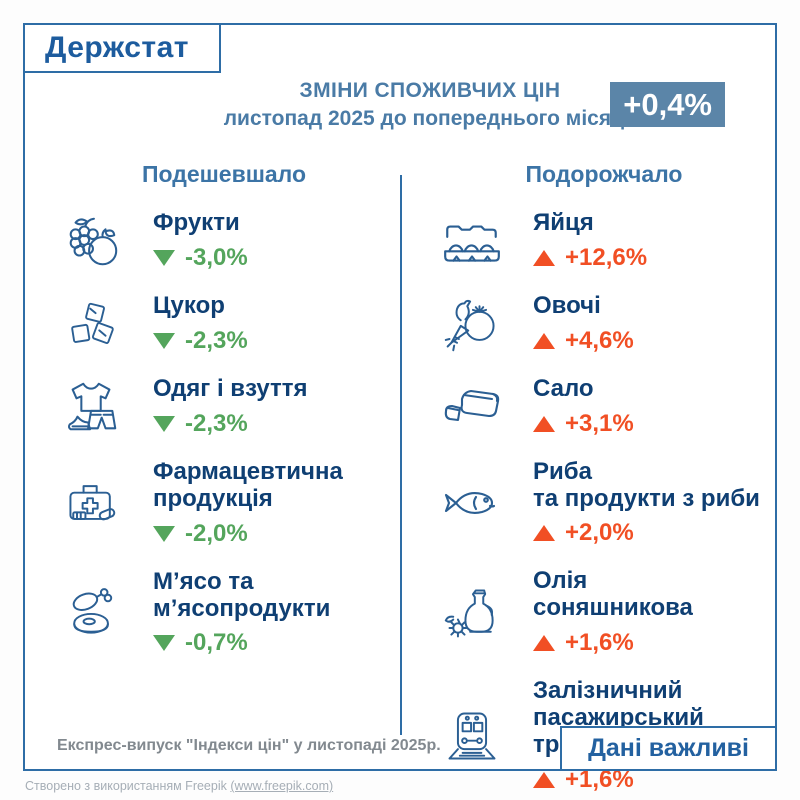 This screenshot has height=800, width=800. I want to click on item-value: -2,0%, so click(216, 533).